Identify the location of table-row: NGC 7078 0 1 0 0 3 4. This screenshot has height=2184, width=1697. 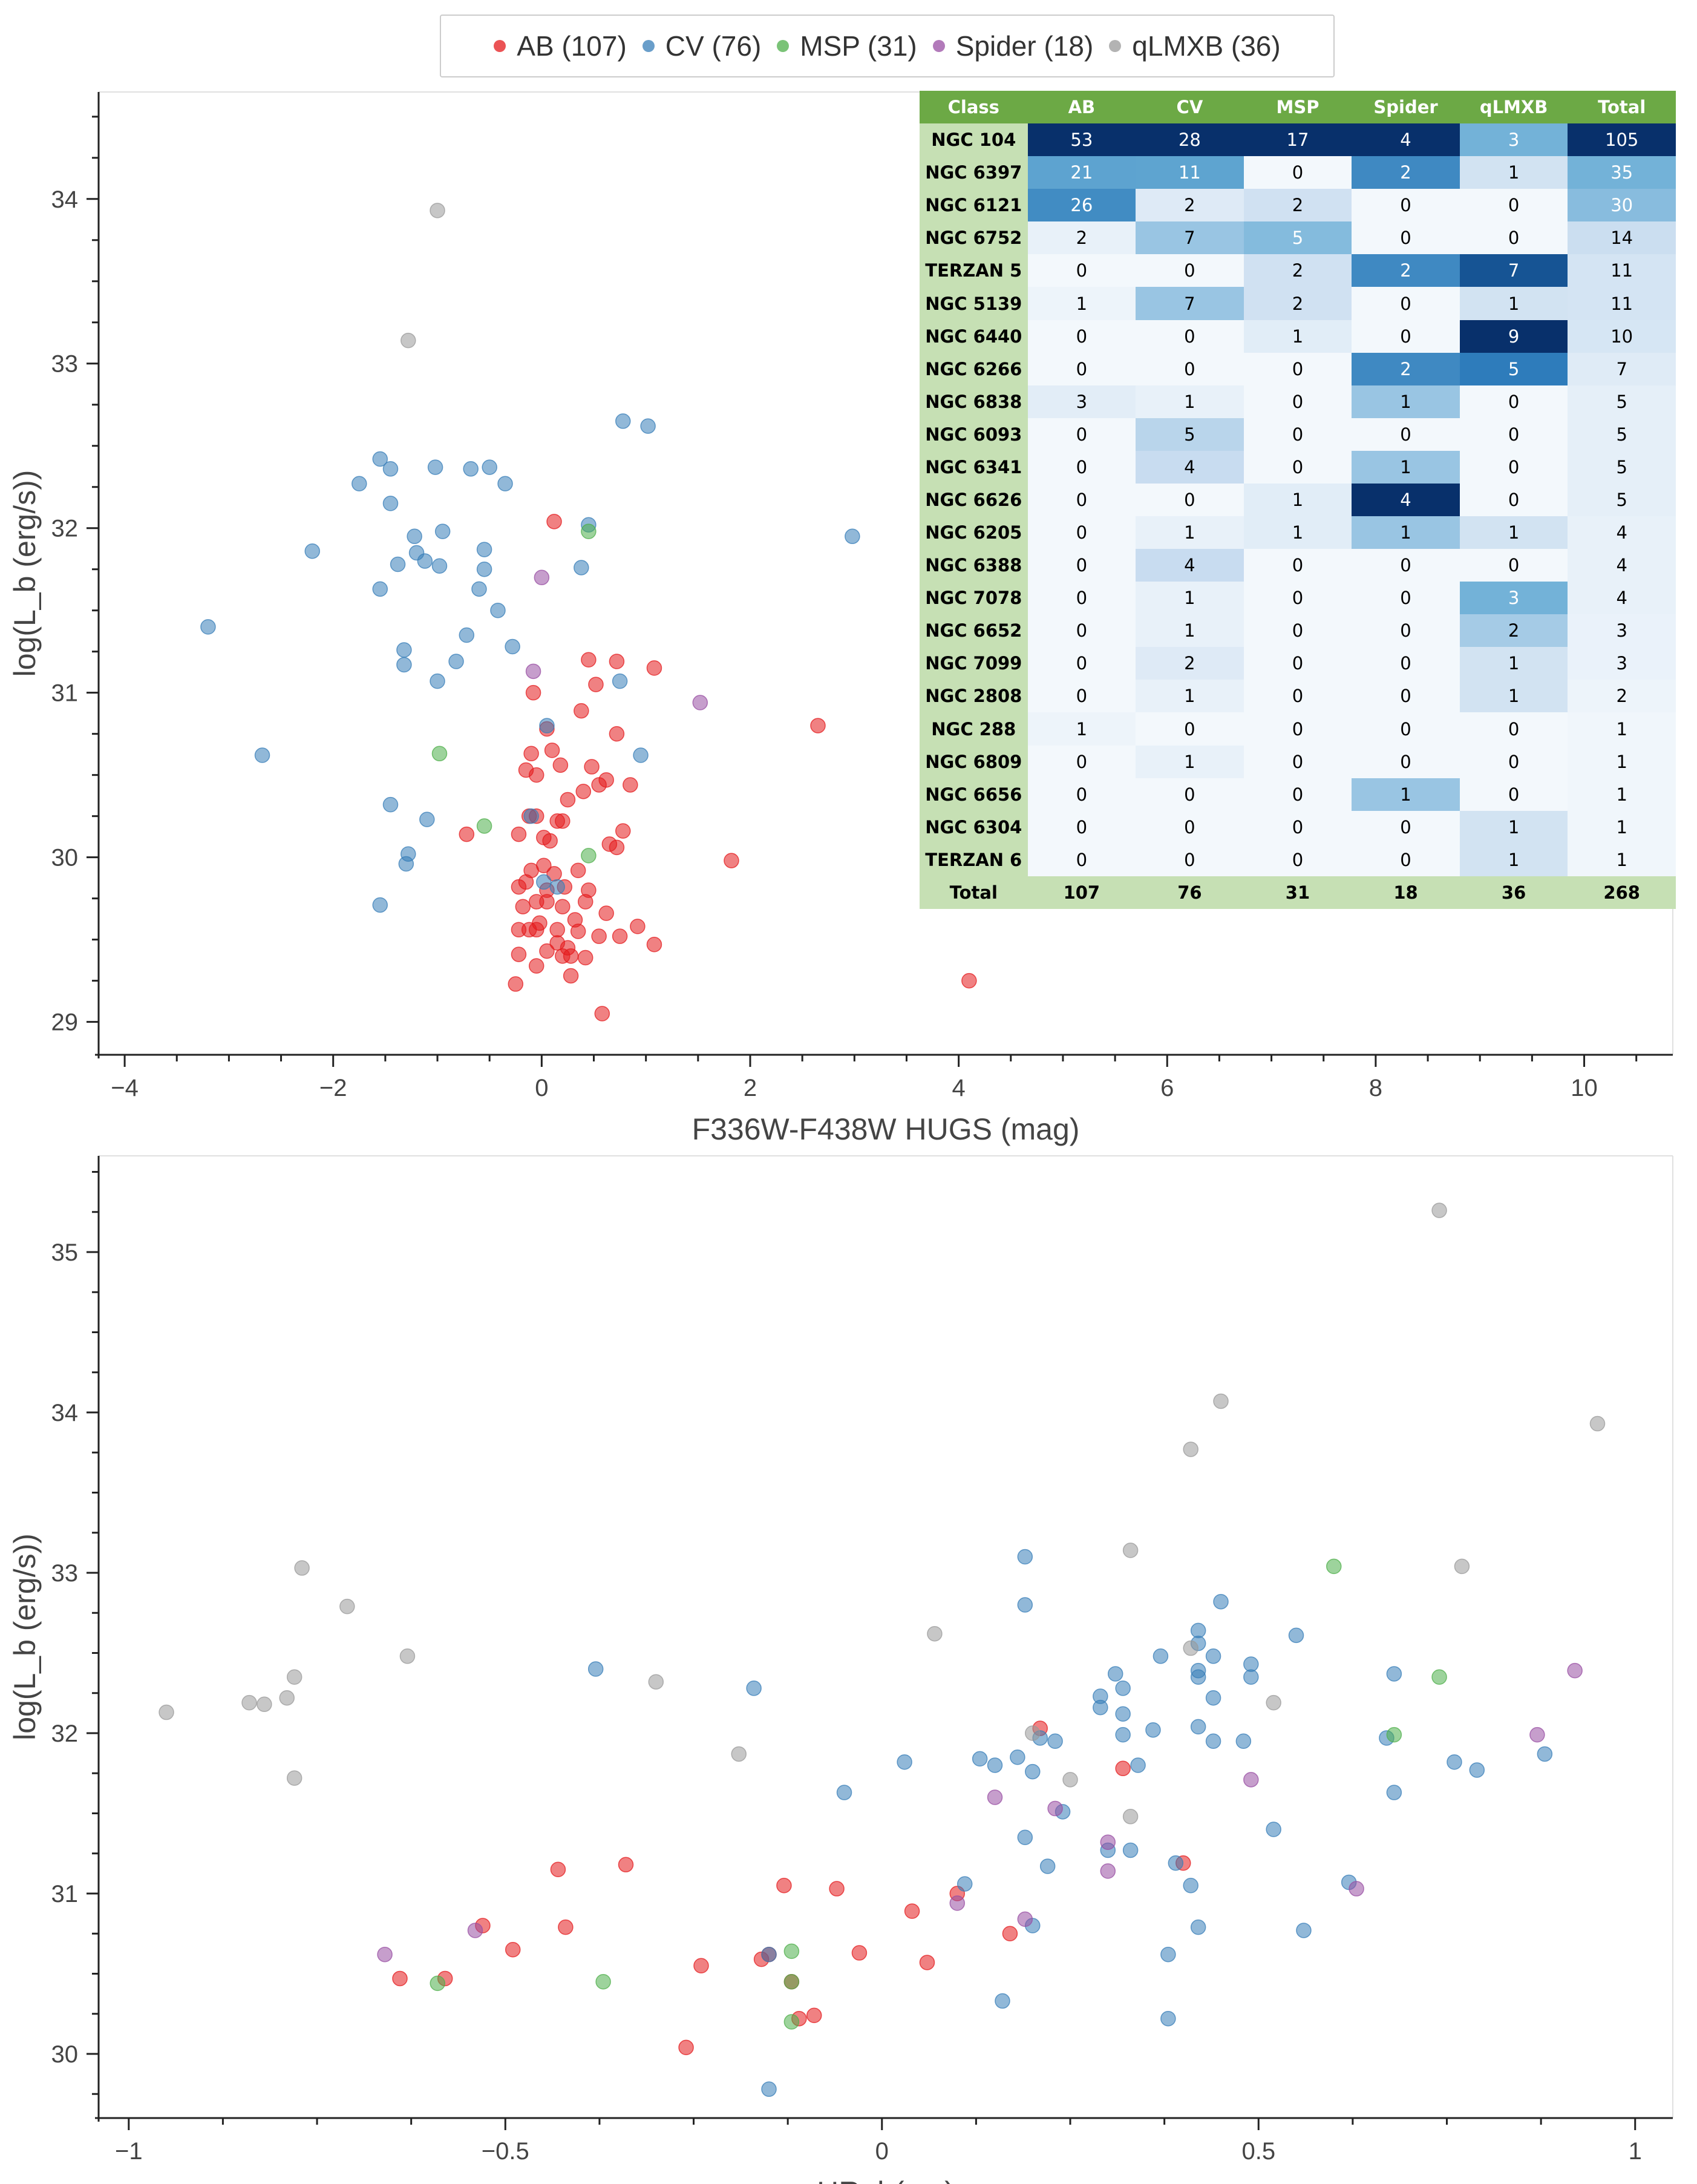
(1298, 598).